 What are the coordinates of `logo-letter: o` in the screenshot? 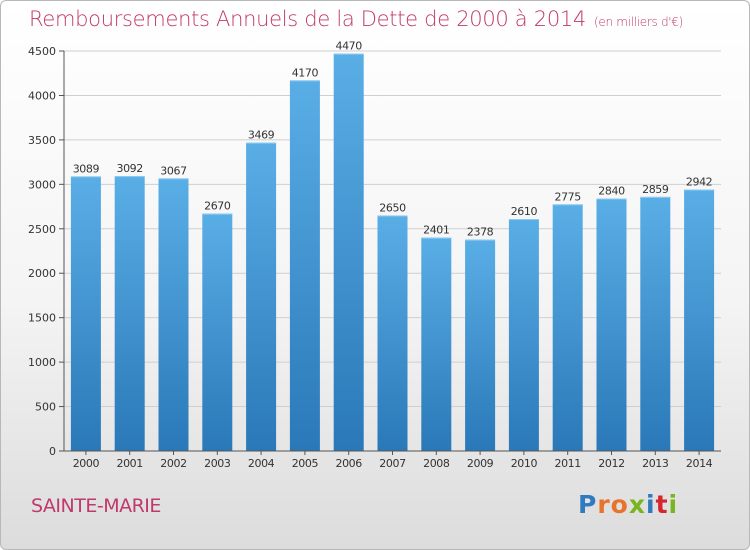 It's located at (619, 504).